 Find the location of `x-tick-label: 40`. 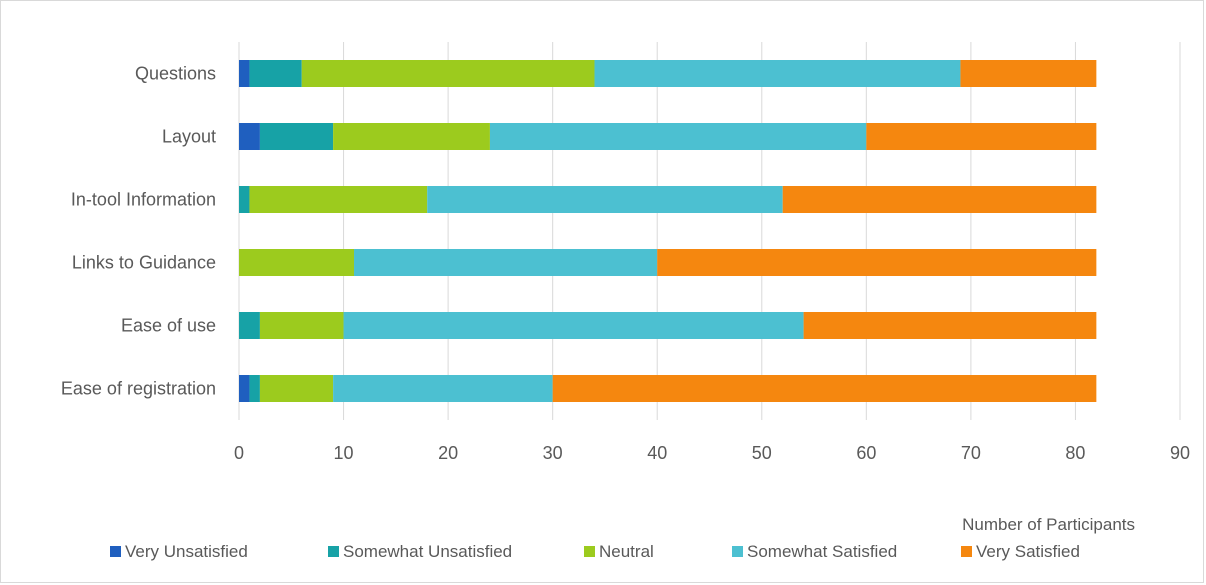

x-tick-label: 40 is located at coordinates (657, 453).